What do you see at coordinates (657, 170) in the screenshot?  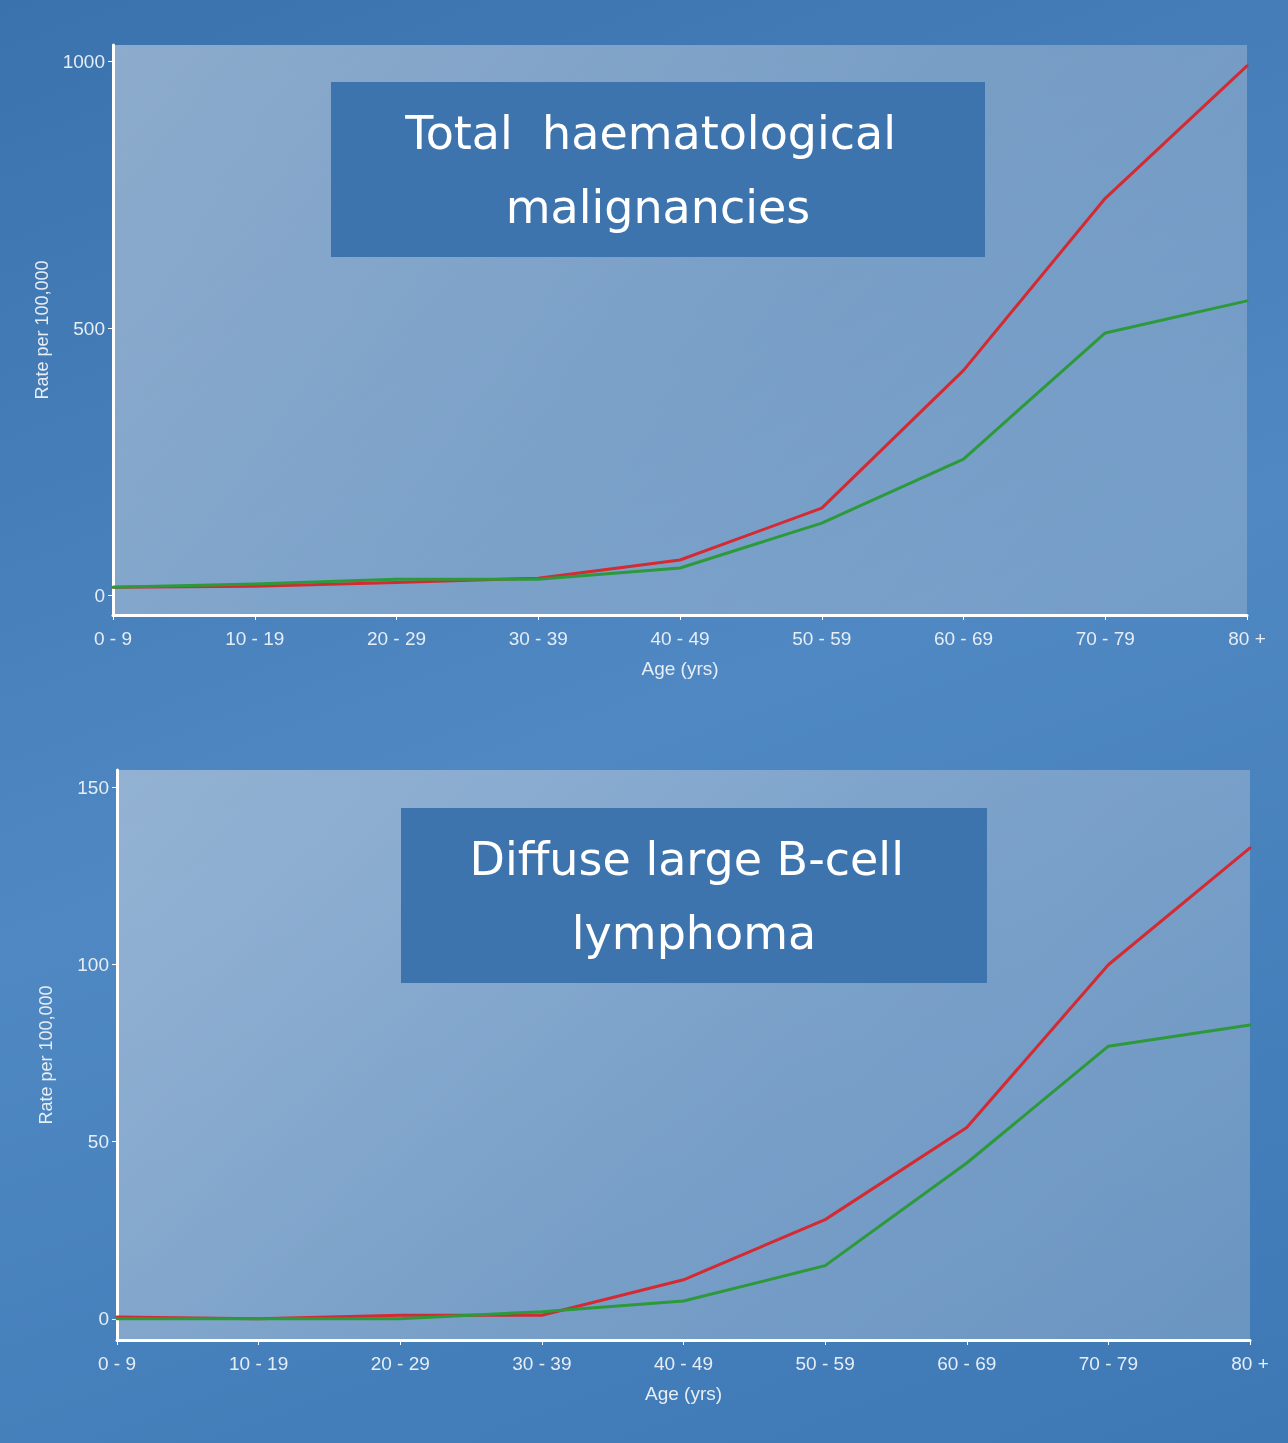 I see `text: Total haematological malignancies` at bounding box center [657, 170].